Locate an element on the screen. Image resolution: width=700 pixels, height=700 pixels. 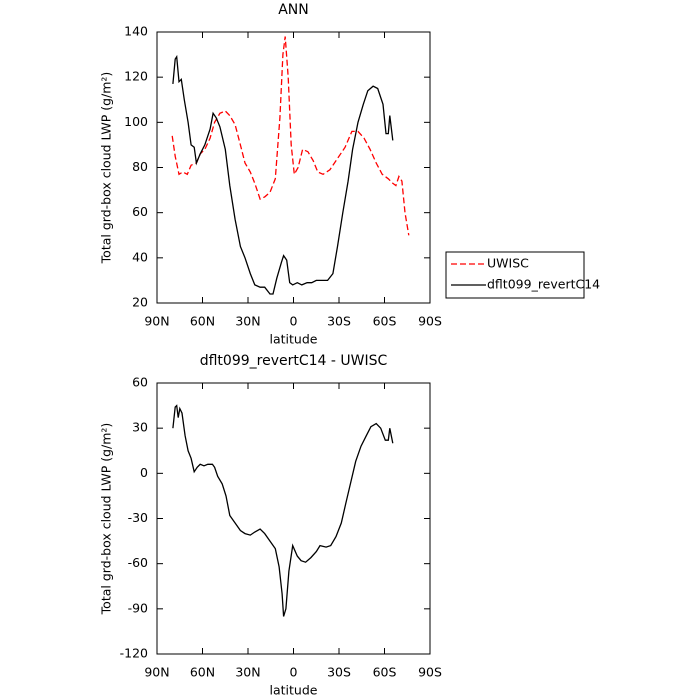
y-tick-label: 140 is located at coordinates (136, 31).